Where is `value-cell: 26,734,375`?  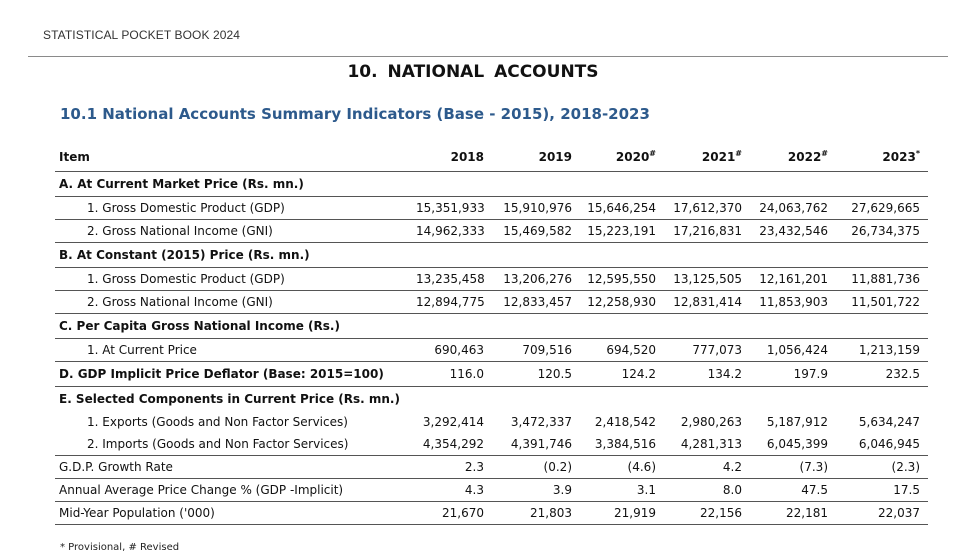 value-cell: 26,734,375 is located at coordinates (882, 231).